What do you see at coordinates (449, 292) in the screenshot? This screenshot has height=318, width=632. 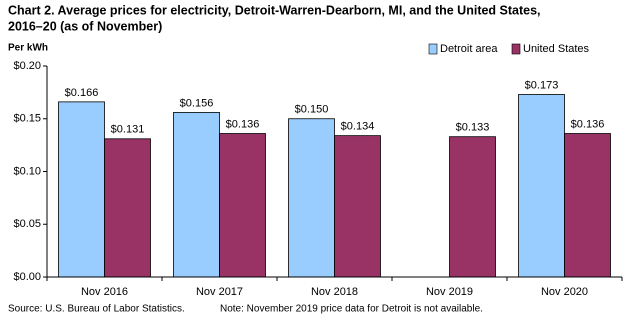 I see `x-tick-label: Nov 2019` at bounding box center [449, 292].